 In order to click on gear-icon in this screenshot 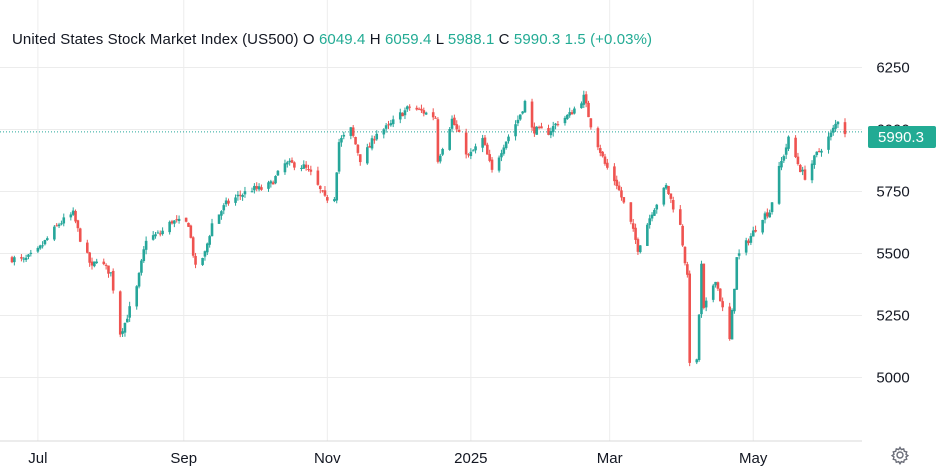, I will do `click(900, 455)`.